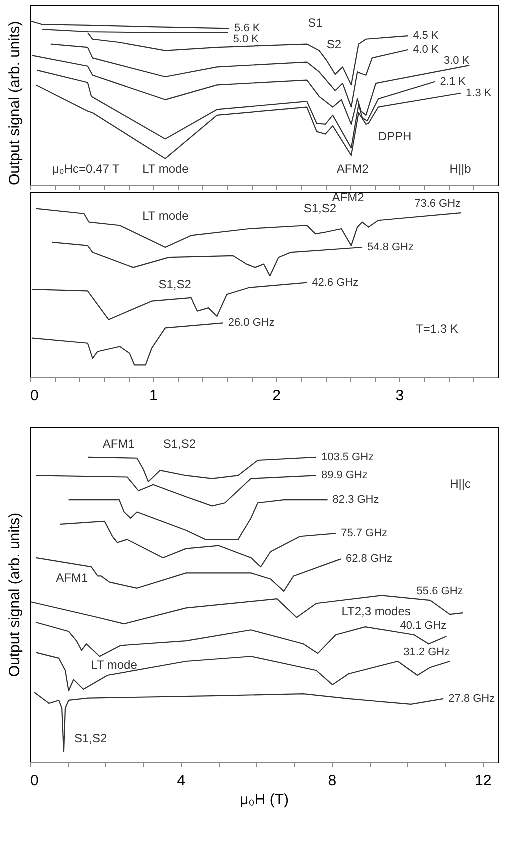 This screenshot has height=865, width=527. I want to click on series-label: 103.5 GHz, so click(347, 457).